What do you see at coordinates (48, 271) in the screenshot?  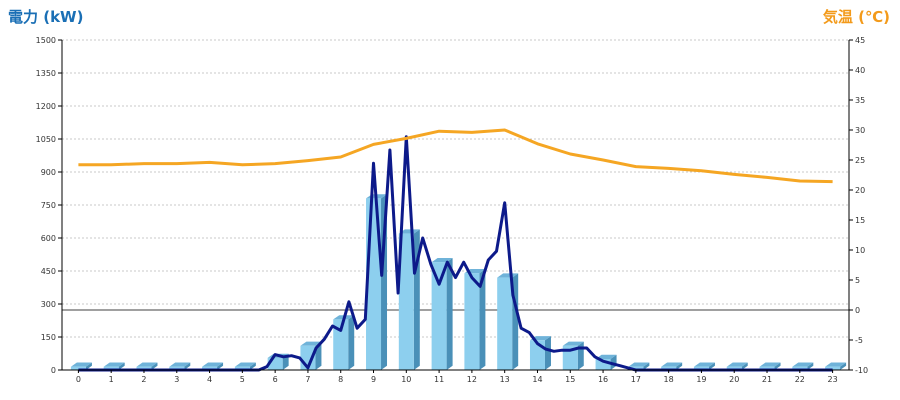 I see `left-tick-label: 450` at bounding box center [48, 271].